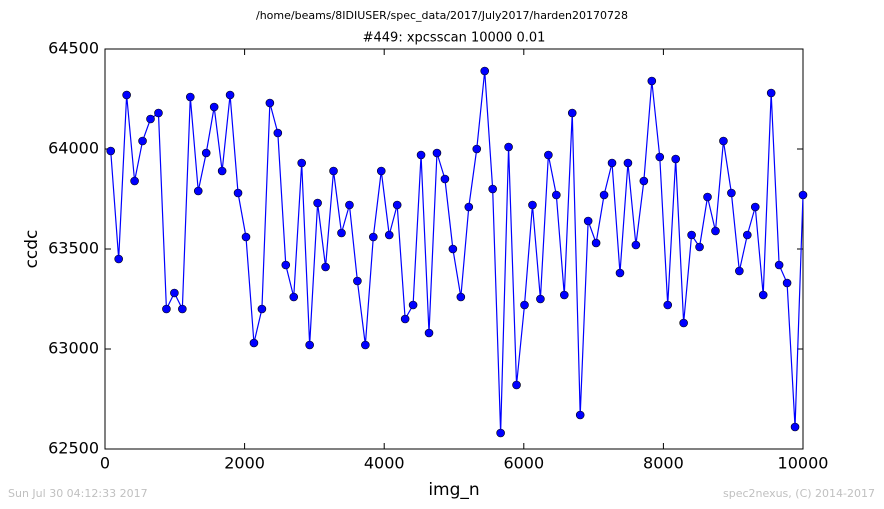  I want to click on y-tick-label: 63000, so click(73, 348).